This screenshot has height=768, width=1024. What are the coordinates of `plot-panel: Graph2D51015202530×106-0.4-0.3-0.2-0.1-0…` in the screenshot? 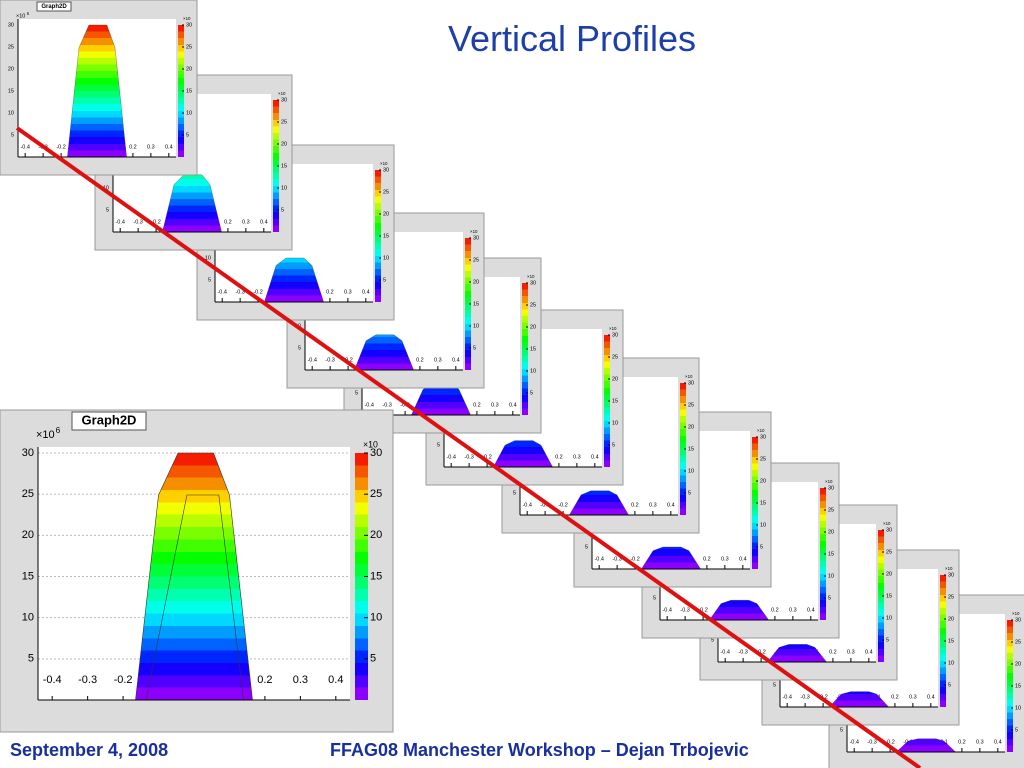 It's located at (99, 88).